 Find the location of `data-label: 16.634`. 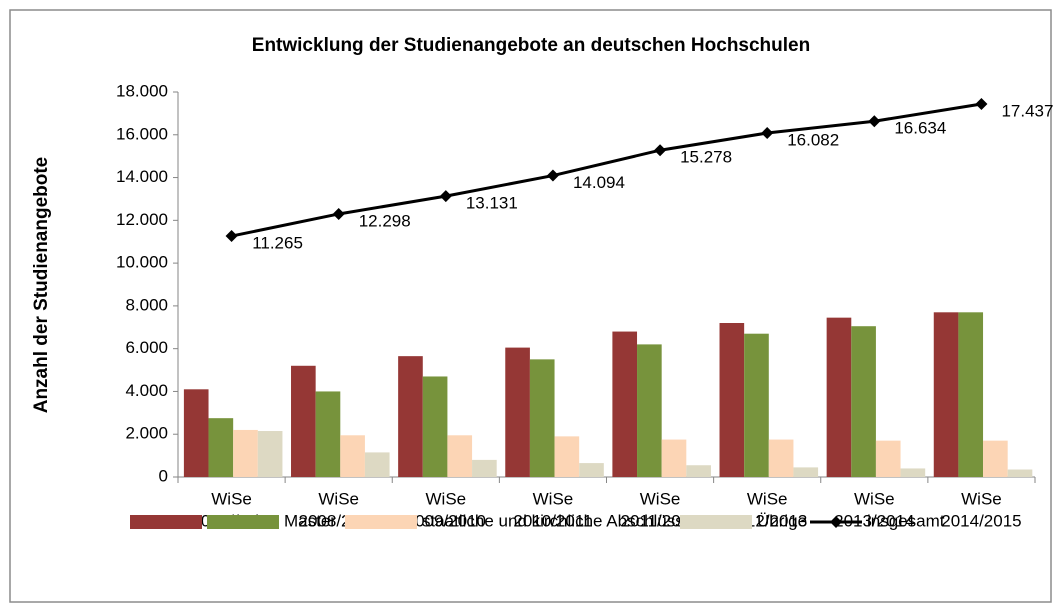

data-label: 16.634 is located at coordinates (920, 128).